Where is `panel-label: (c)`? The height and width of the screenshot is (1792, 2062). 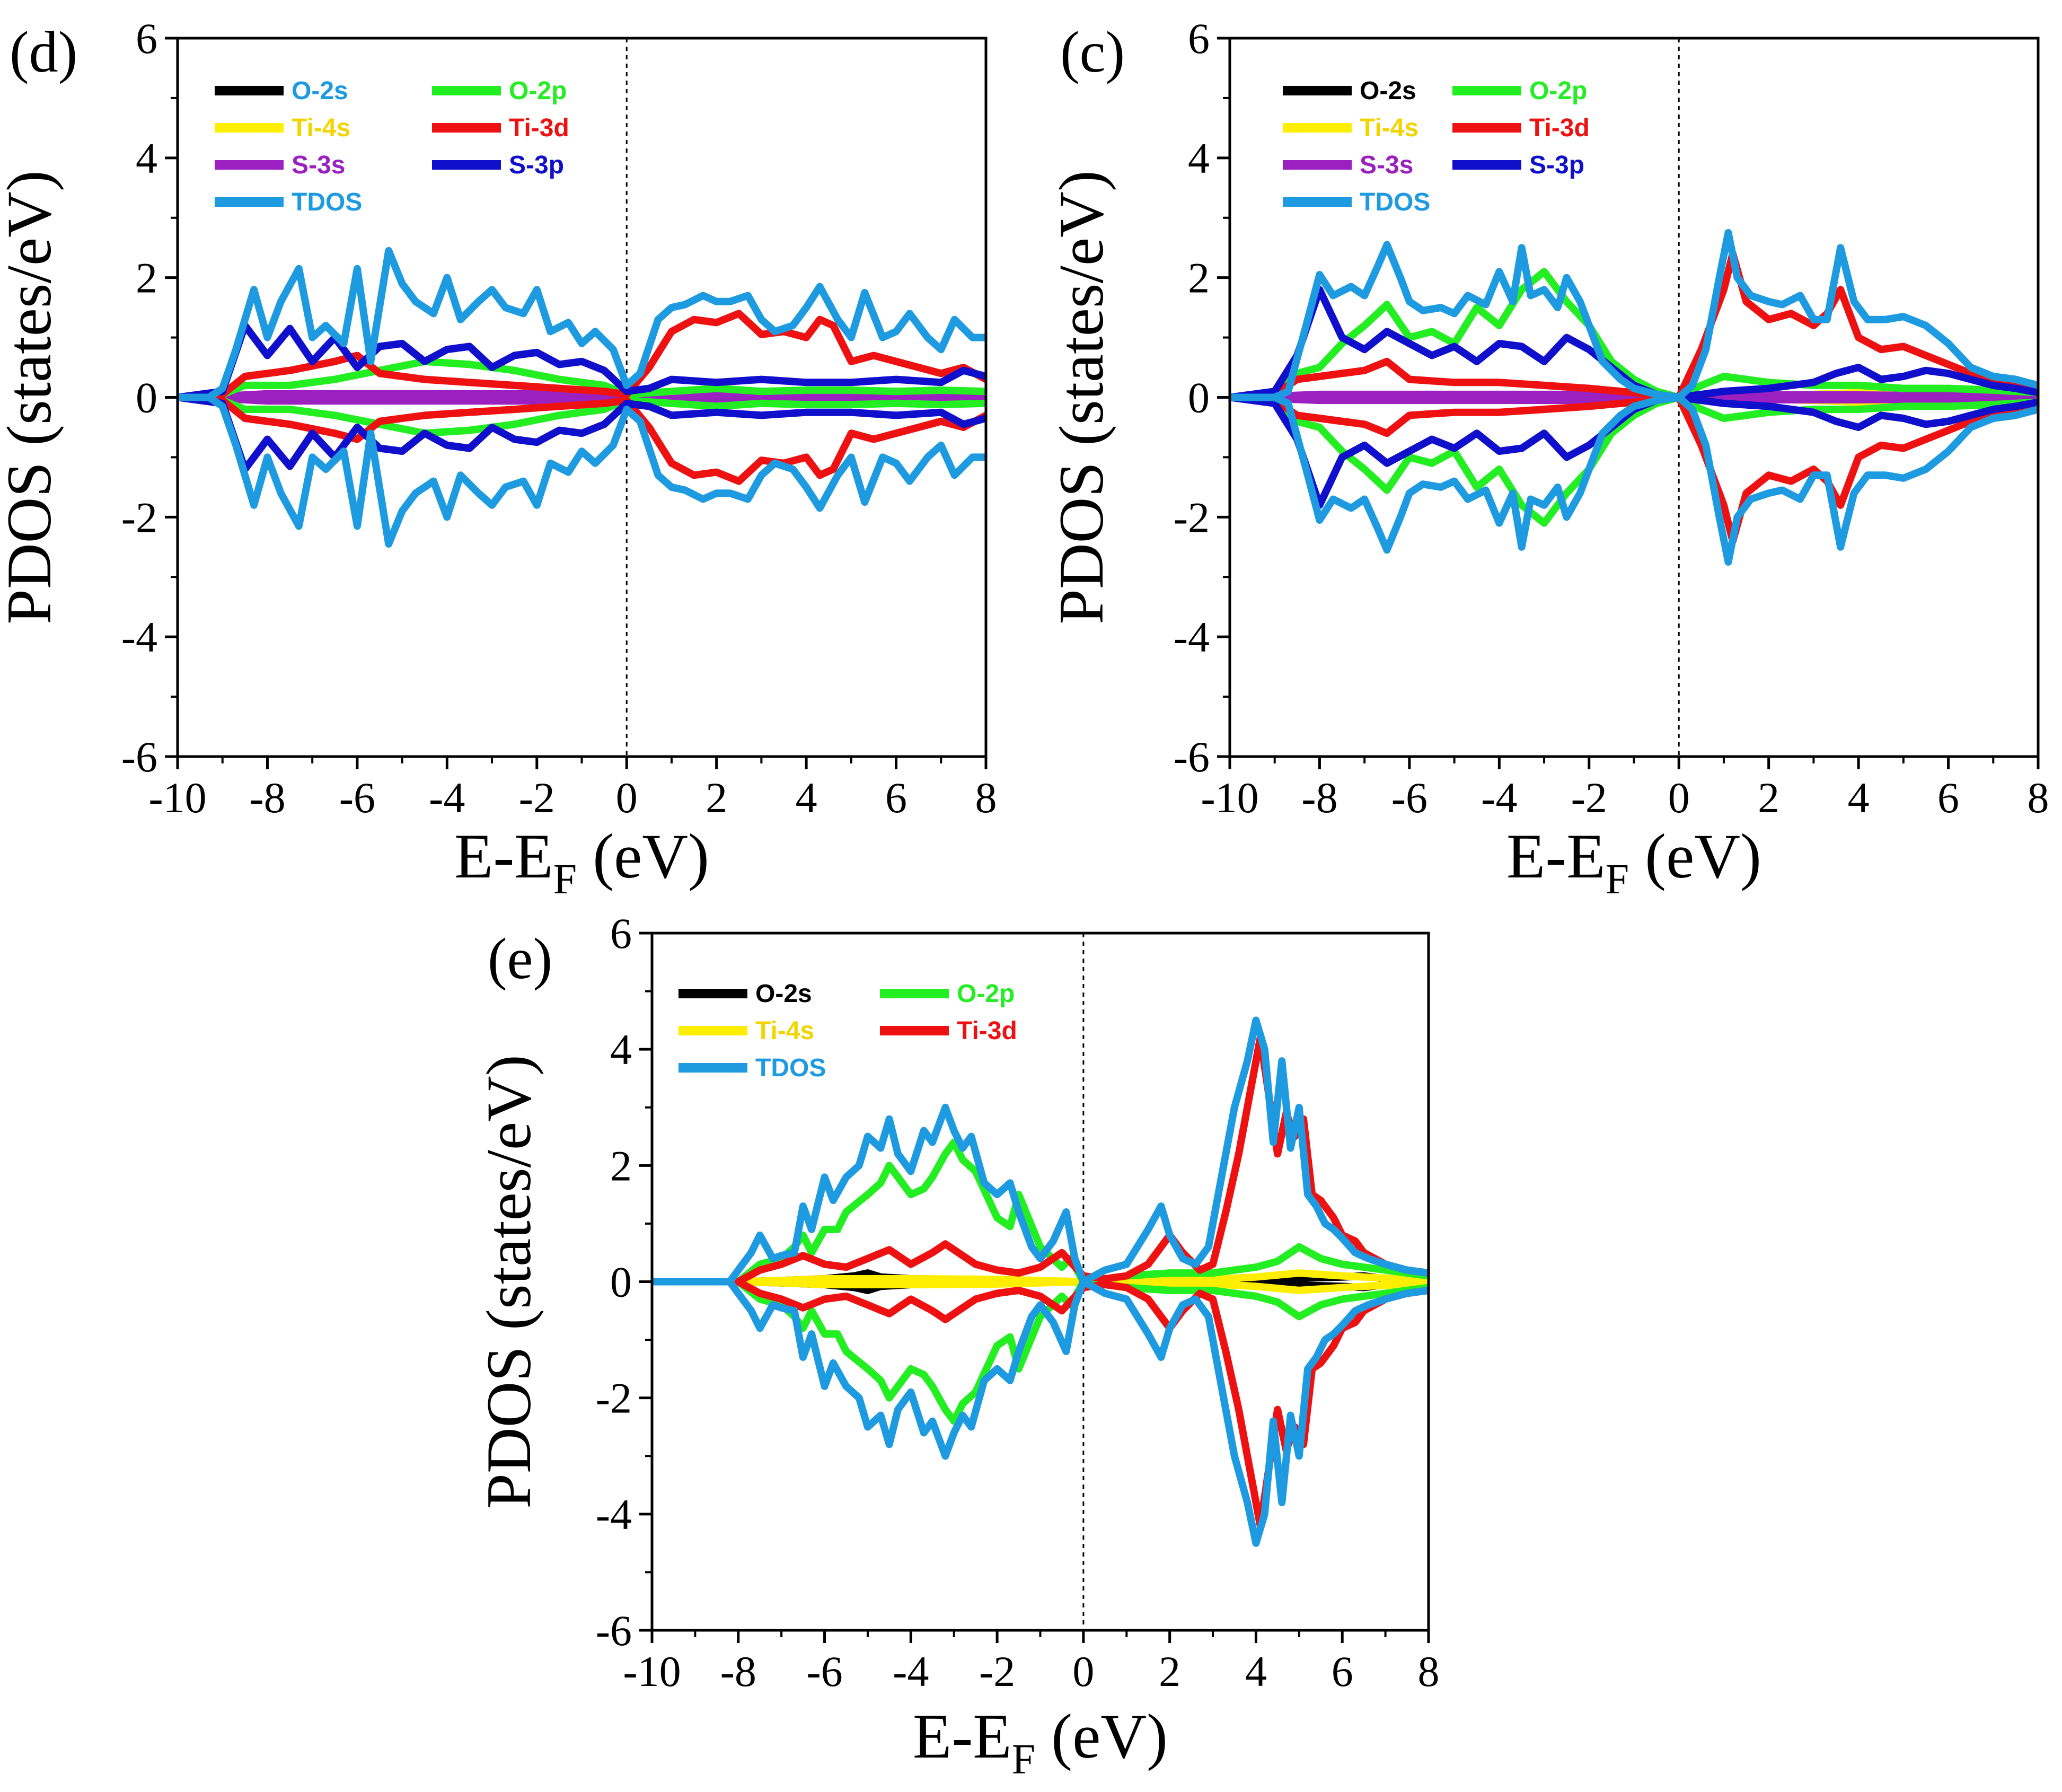 panel-label: (c) is located at coordinates (1092, 52).